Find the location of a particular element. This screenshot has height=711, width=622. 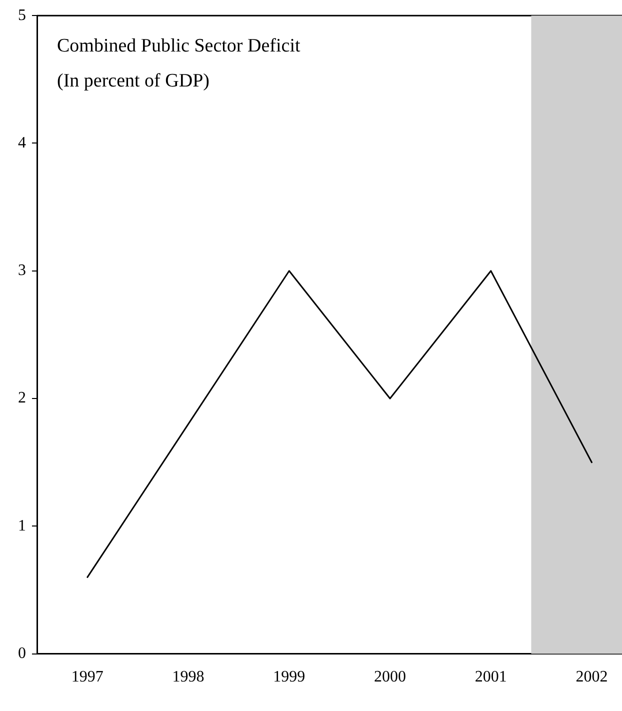

text: (In percent of GDP) is located at coordinates (133, 81).